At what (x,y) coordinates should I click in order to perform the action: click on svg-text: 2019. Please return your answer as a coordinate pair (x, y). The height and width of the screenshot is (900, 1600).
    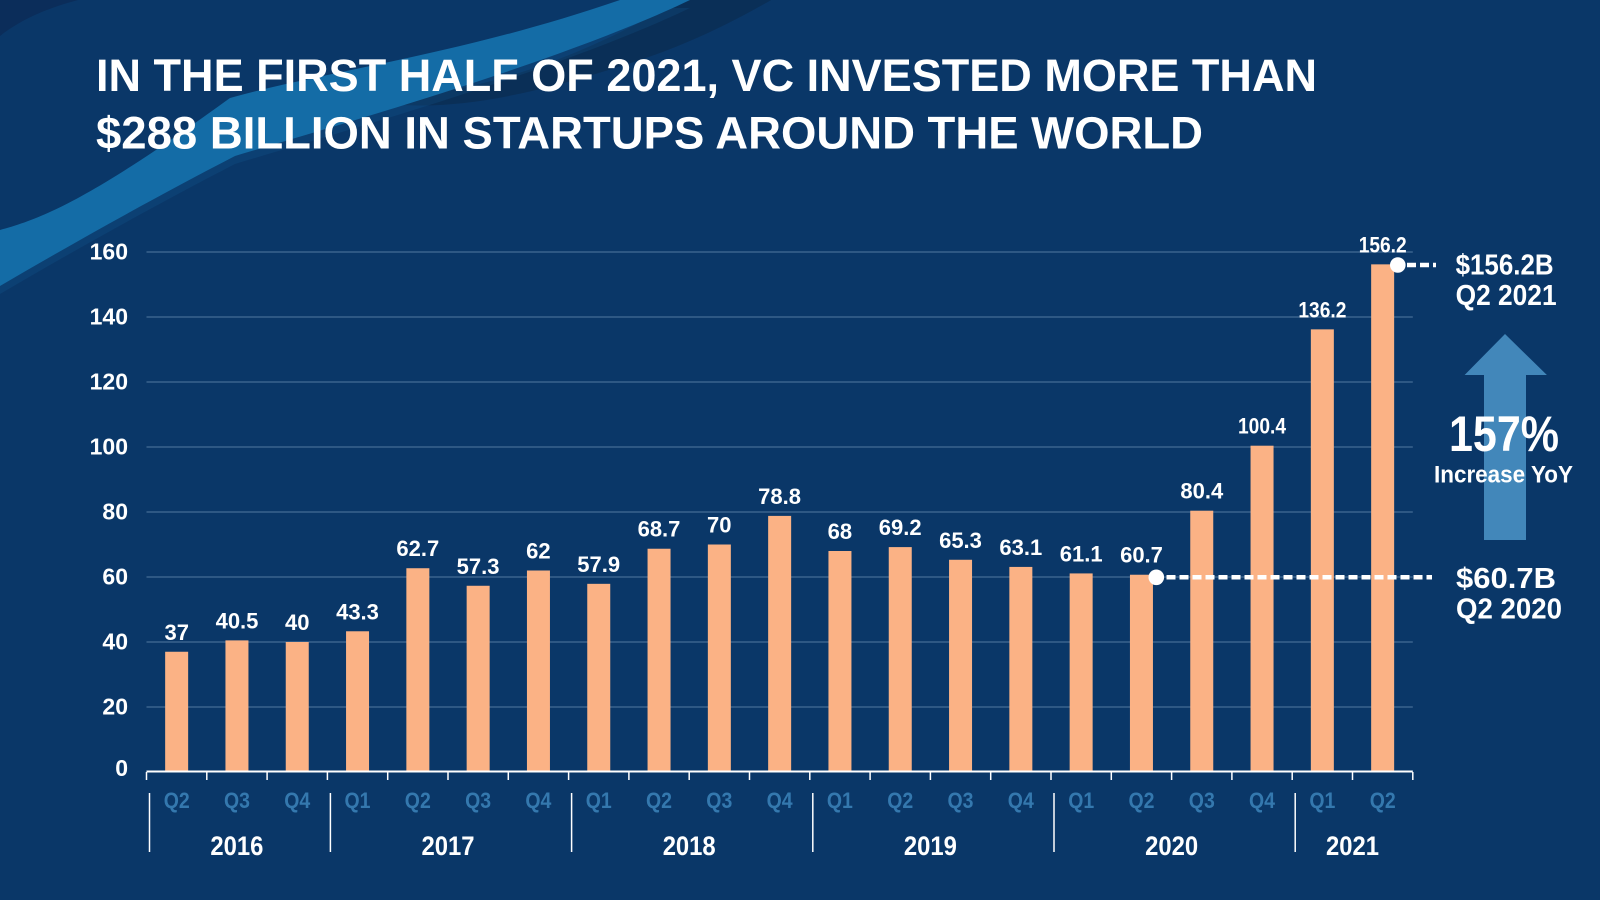
    Looking at the image, I should click on (930, 846).